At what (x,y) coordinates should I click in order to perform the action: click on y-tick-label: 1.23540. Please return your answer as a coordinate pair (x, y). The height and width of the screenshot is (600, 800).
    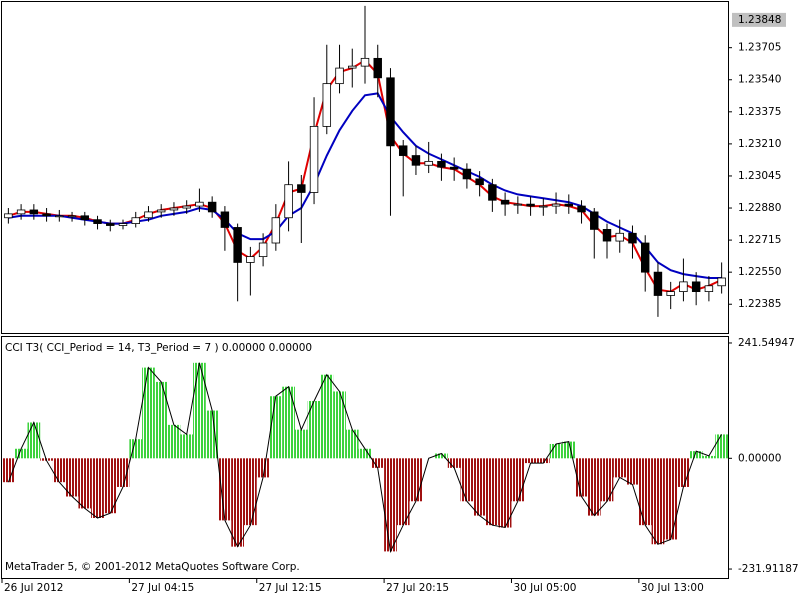
    Looking at the image, I should click on (759, 80).